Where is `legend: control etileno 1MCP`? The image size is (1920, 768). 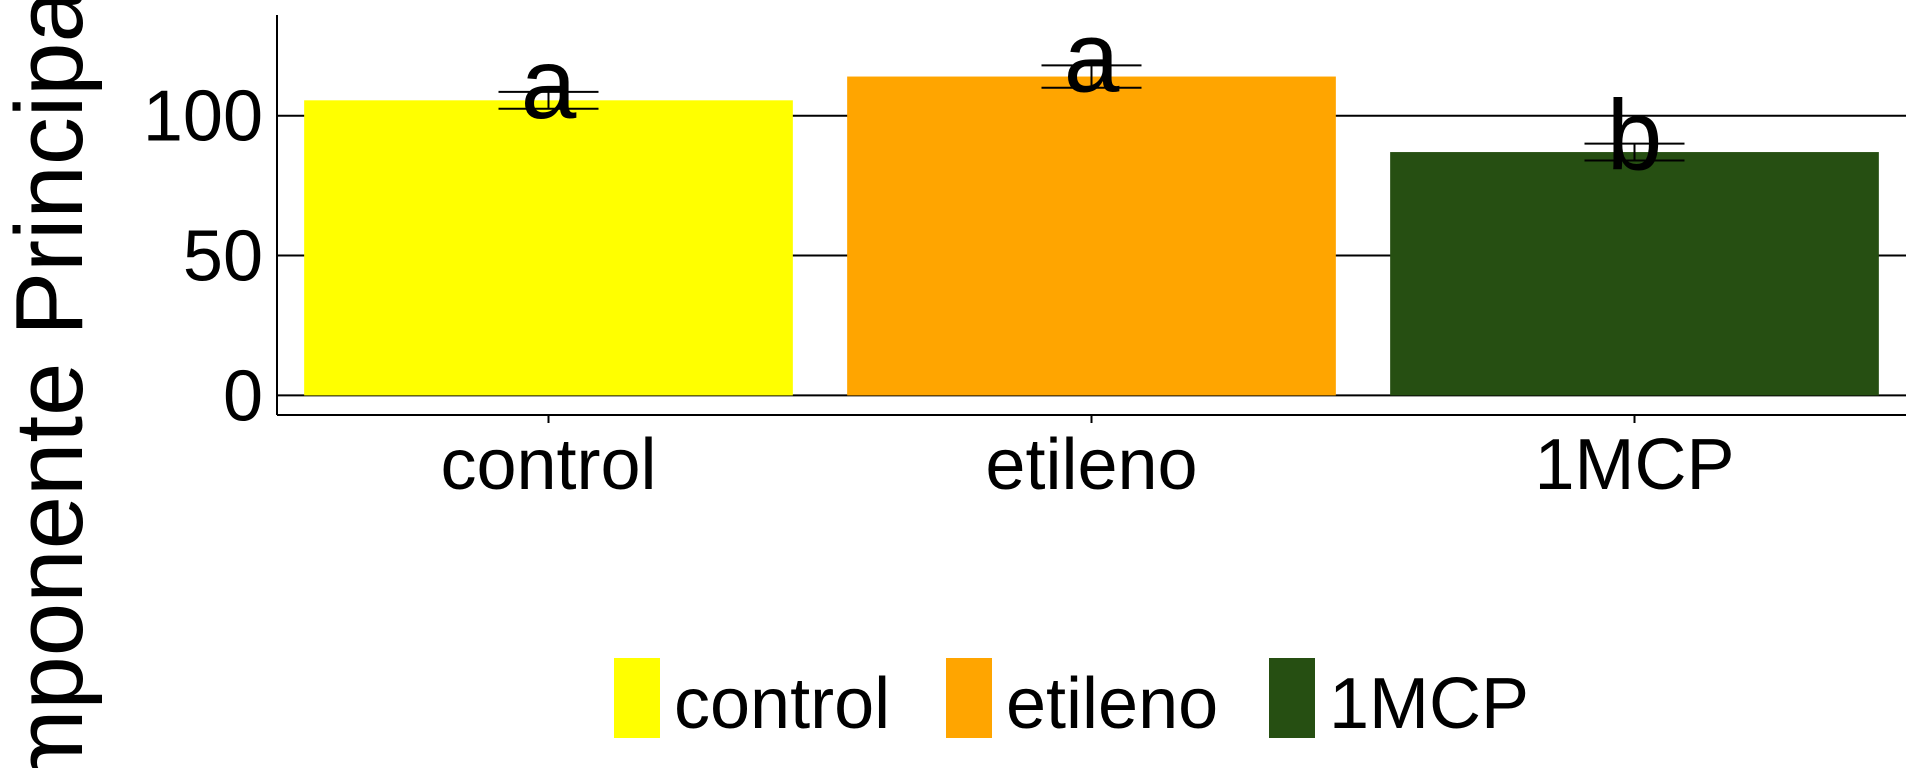
legend: control etileno 1MCP is located at coordinates (1071, 701).